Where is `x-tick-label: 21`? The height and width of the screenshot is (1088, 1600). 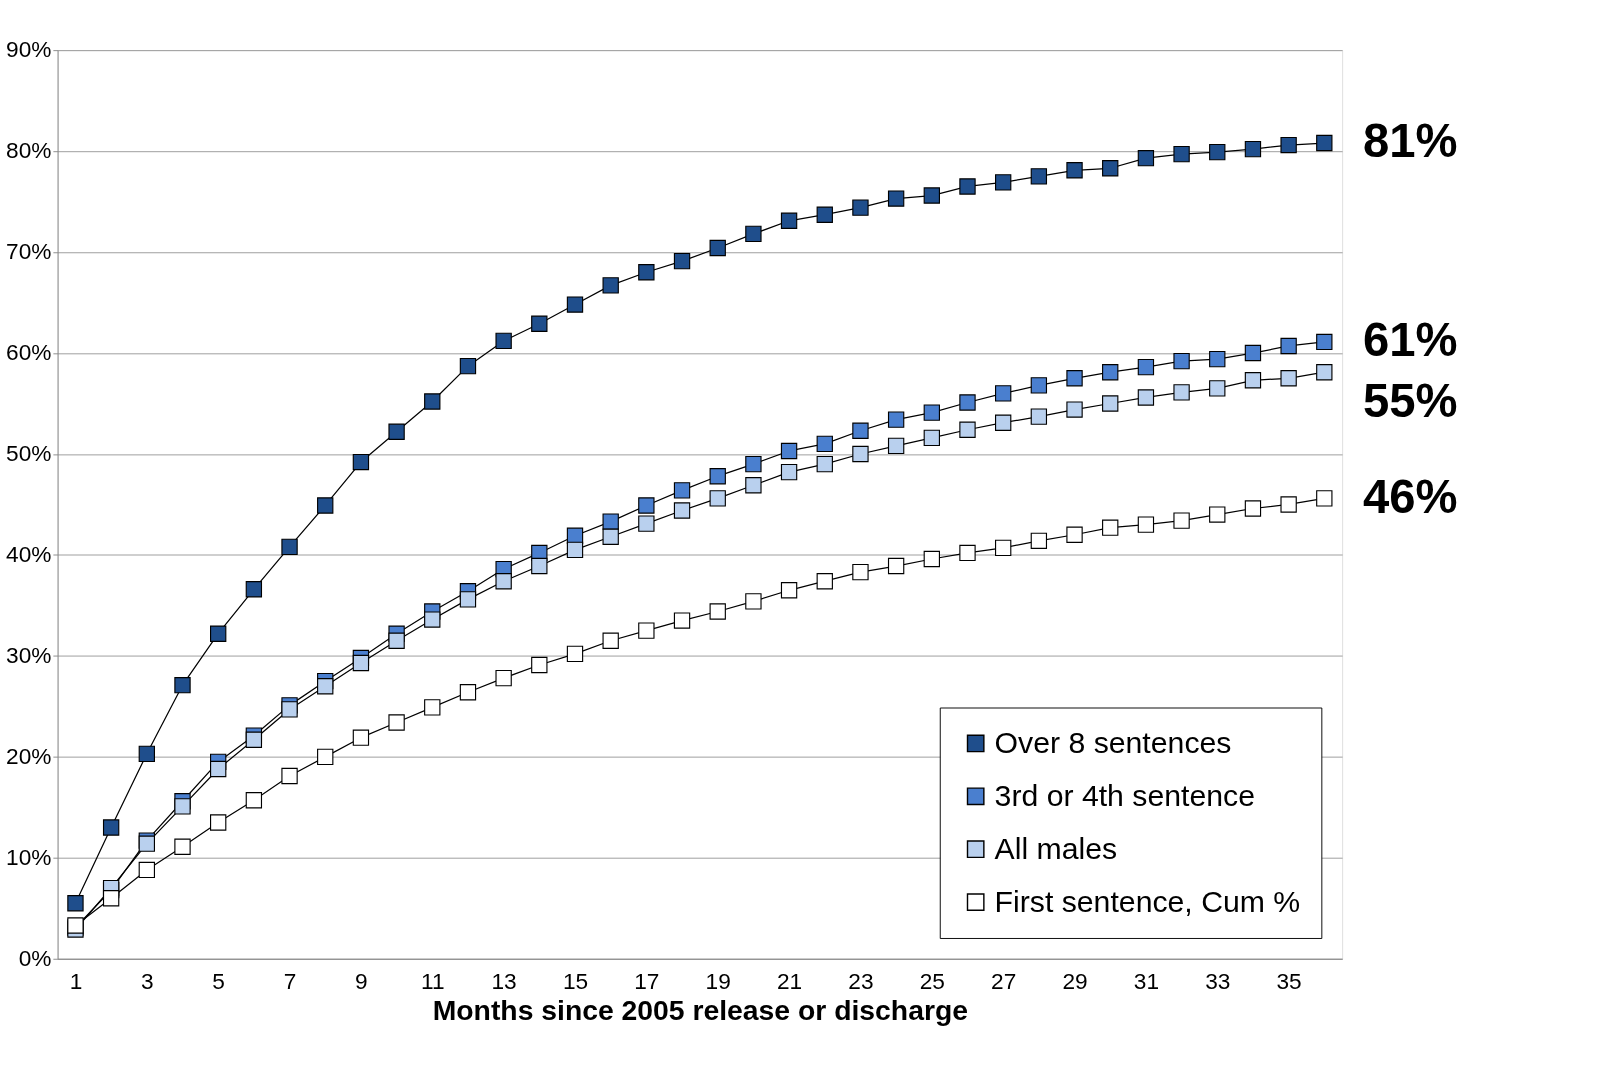
x-tick-label: 21 is located at coordinates (789, 980).